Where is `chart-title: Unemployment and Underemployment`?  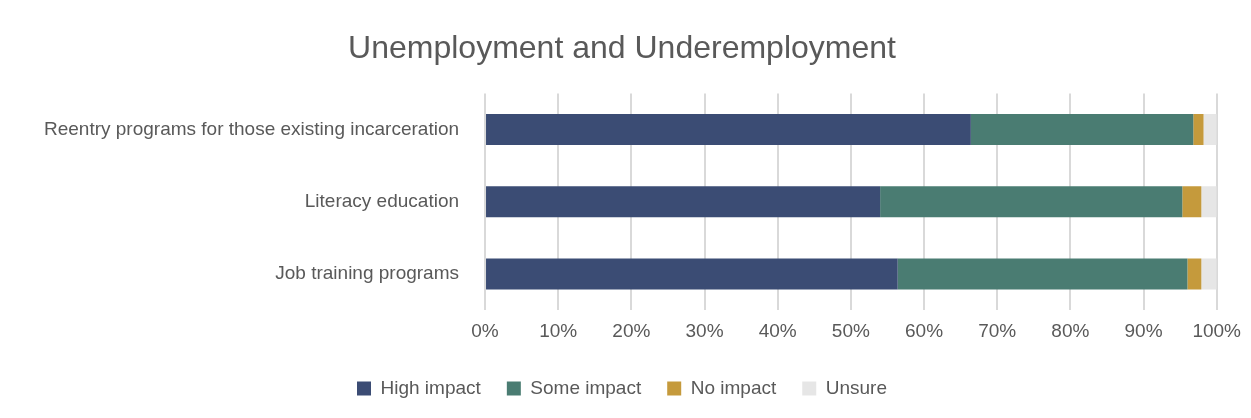 chart-title: Unemployment and Underemployment is located at coordinates (622, 47).